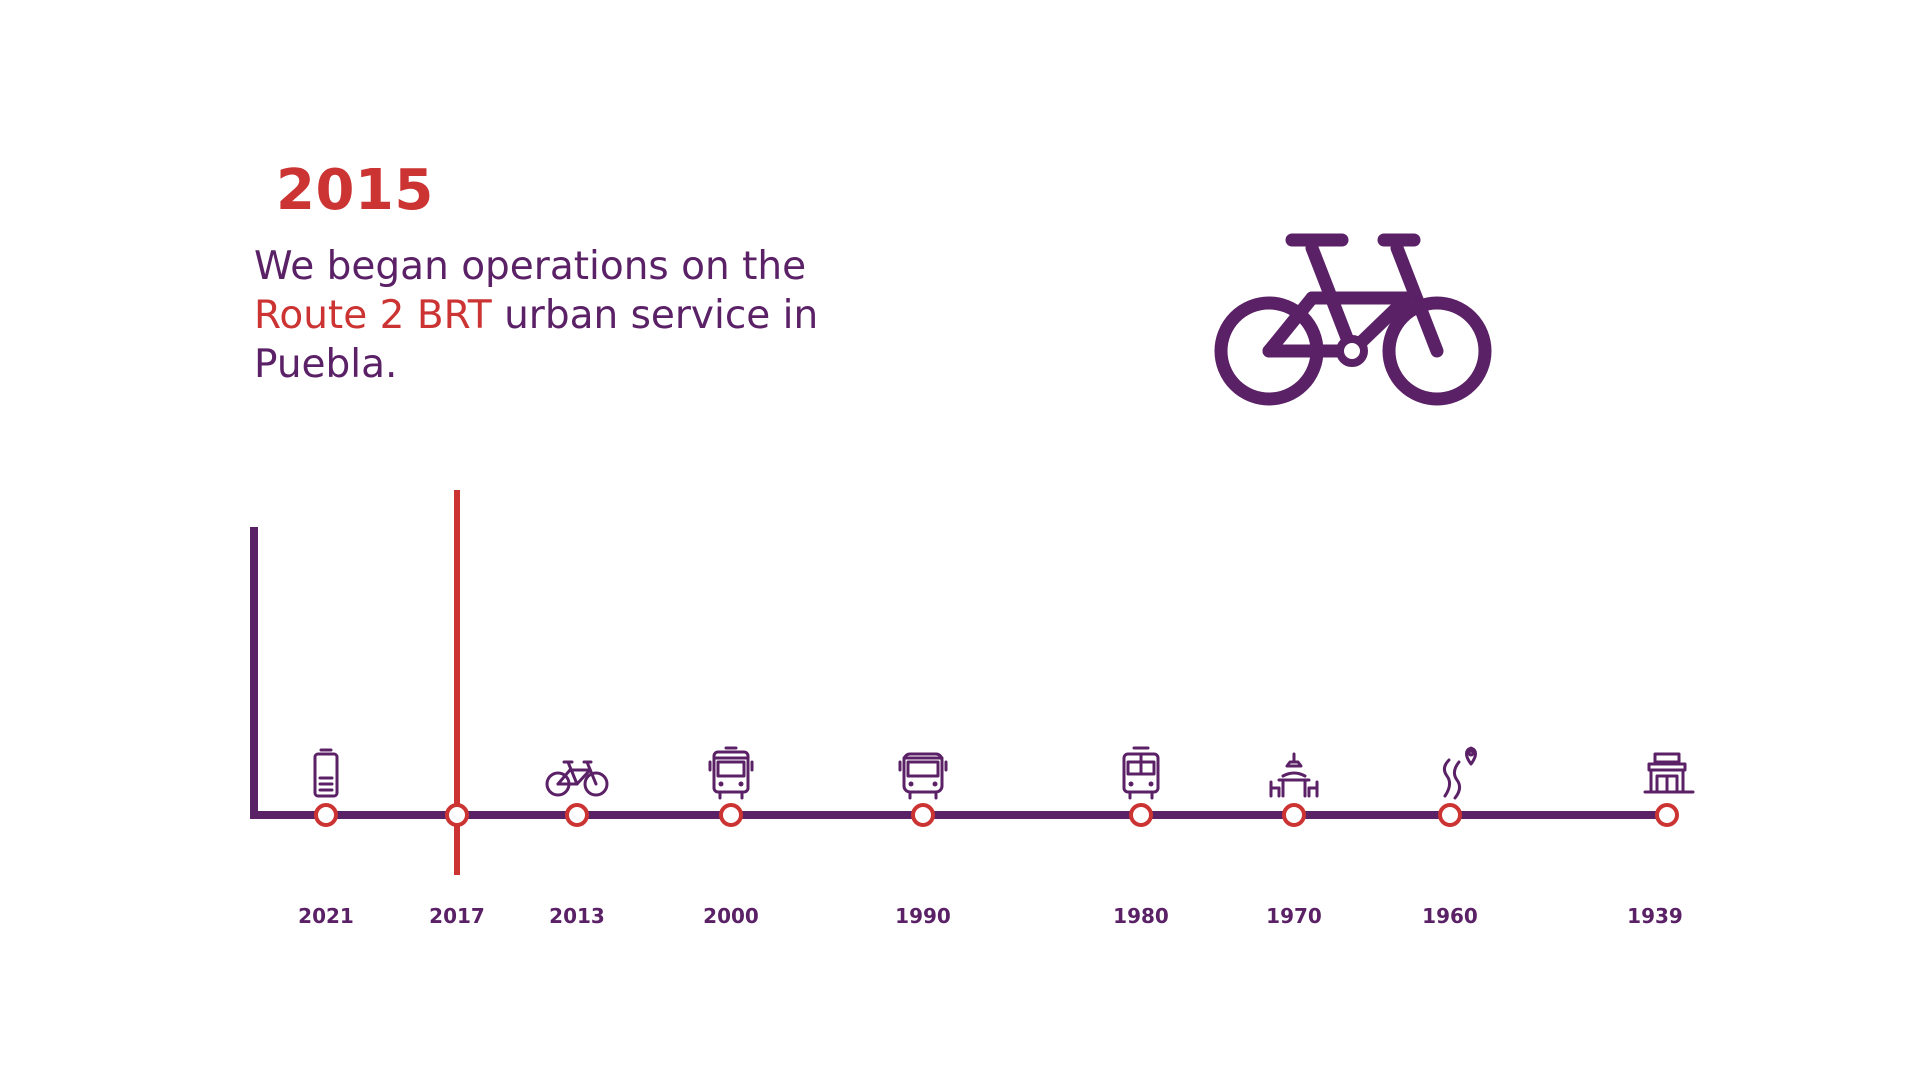 The width and height of the screenshot is (1920, 1080). Describe the element at coordinates (1141, 916) in the screenshot. I see `year-label-1980: 1980` at that location.